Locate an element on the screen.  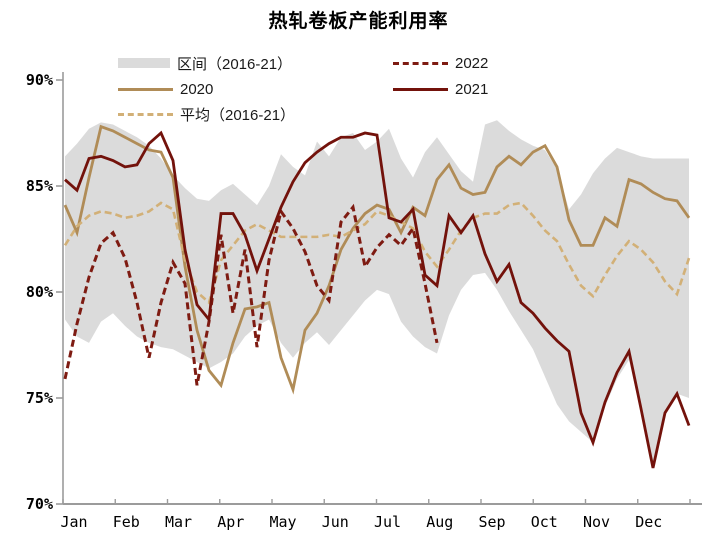
legend-label-average: 平均（2016-21） is located at coordinates (238, 115).